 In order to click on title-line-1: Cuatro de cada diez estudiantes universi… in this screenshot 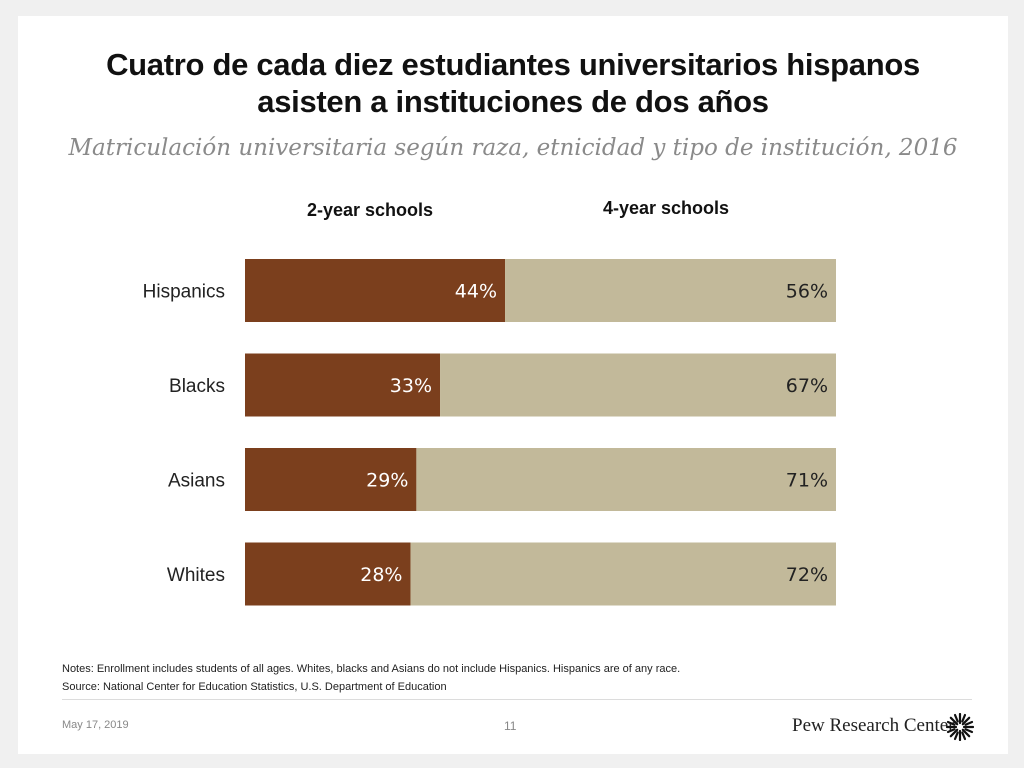, I will do `click(513, 64)`.